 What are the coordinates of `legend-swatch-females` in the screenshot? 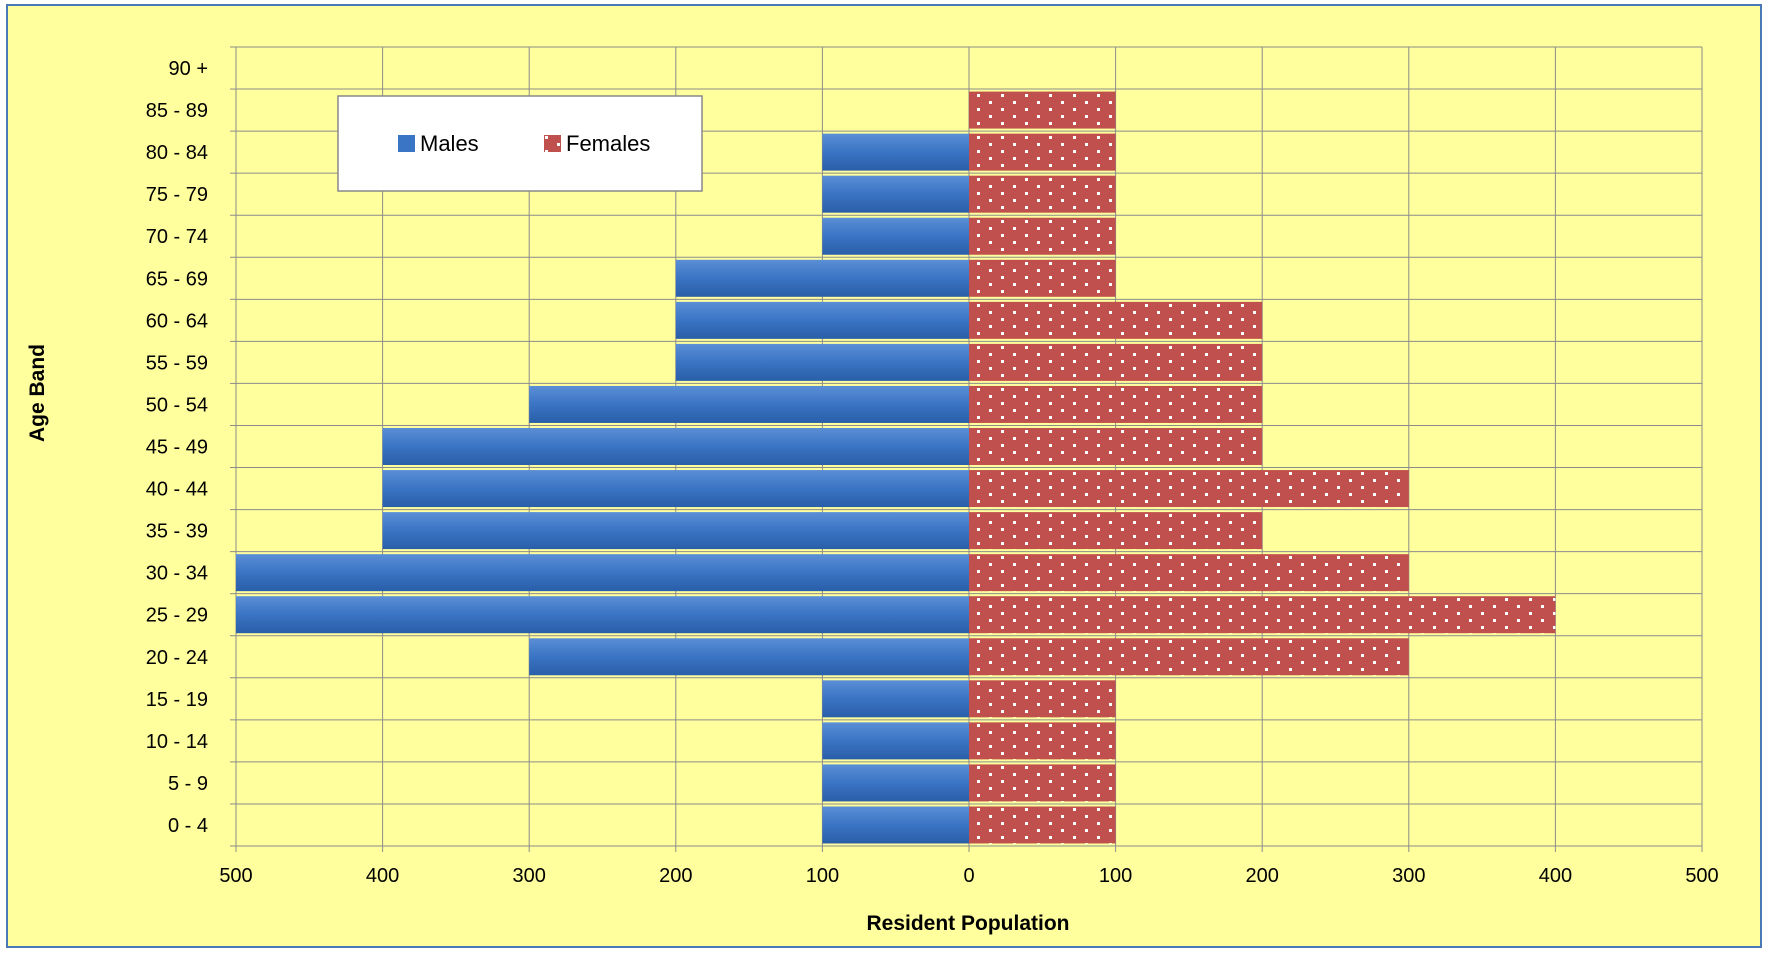 It's located at (552, 143).